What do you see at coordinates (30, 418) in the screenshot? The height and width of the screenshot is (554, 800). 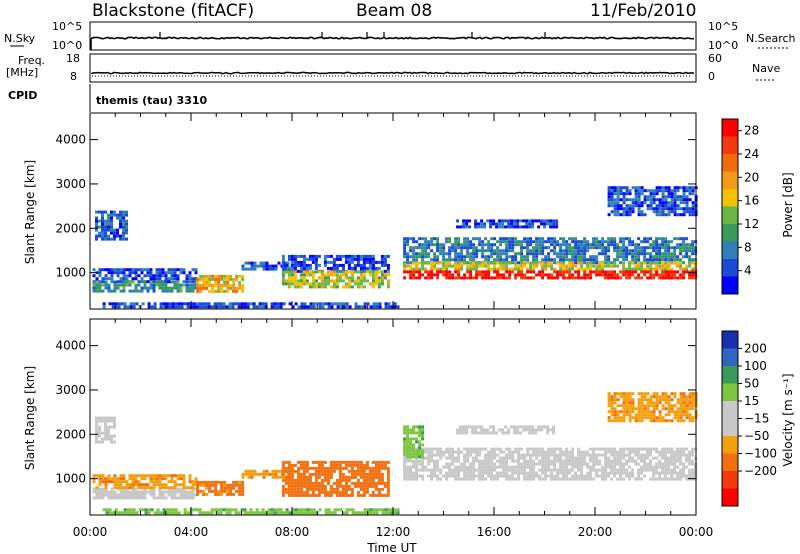 I see `velocity-ylabel: Slant Range [km]` at bounding box center [30, 418].